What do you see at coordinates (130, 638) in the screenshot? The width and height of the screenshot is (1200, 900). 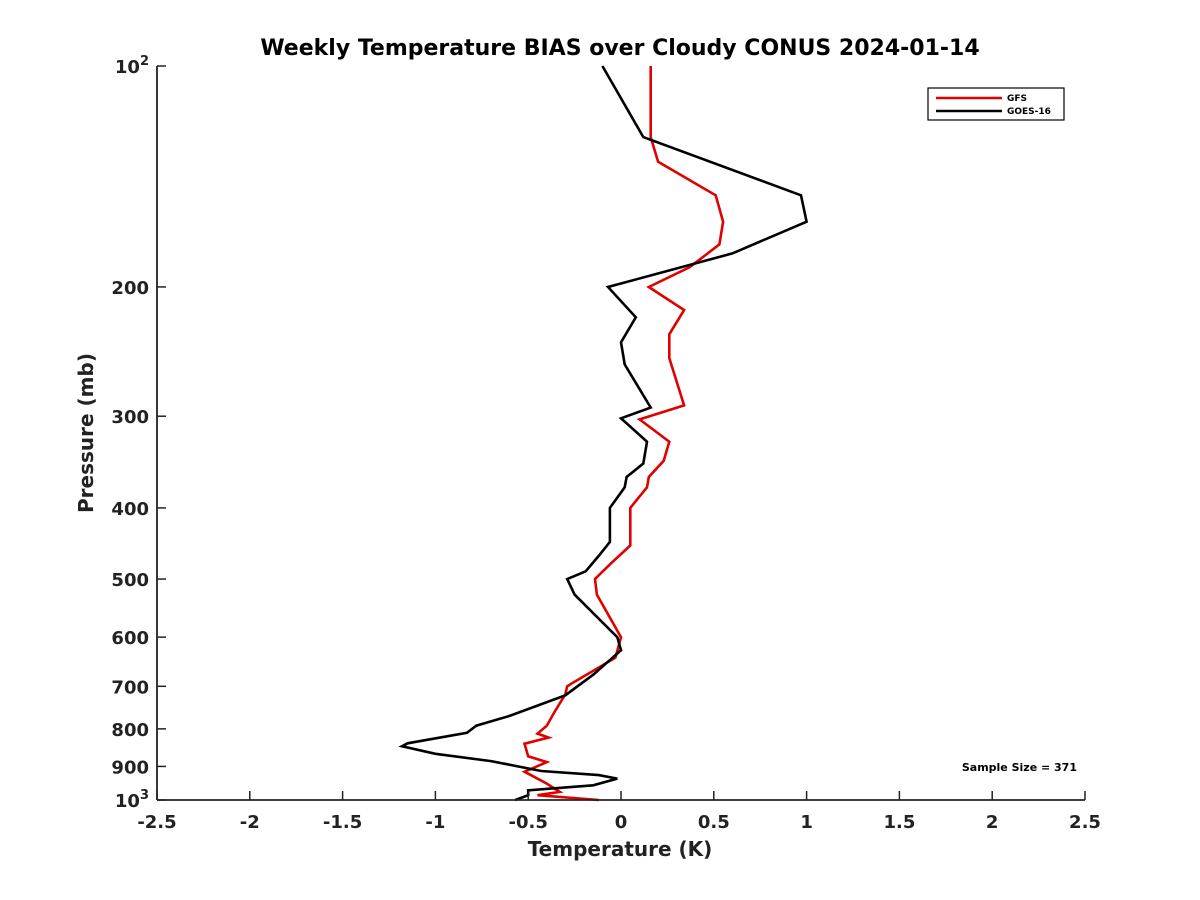 I see `y-tick-label: 600` at bounding box center [130, 638].